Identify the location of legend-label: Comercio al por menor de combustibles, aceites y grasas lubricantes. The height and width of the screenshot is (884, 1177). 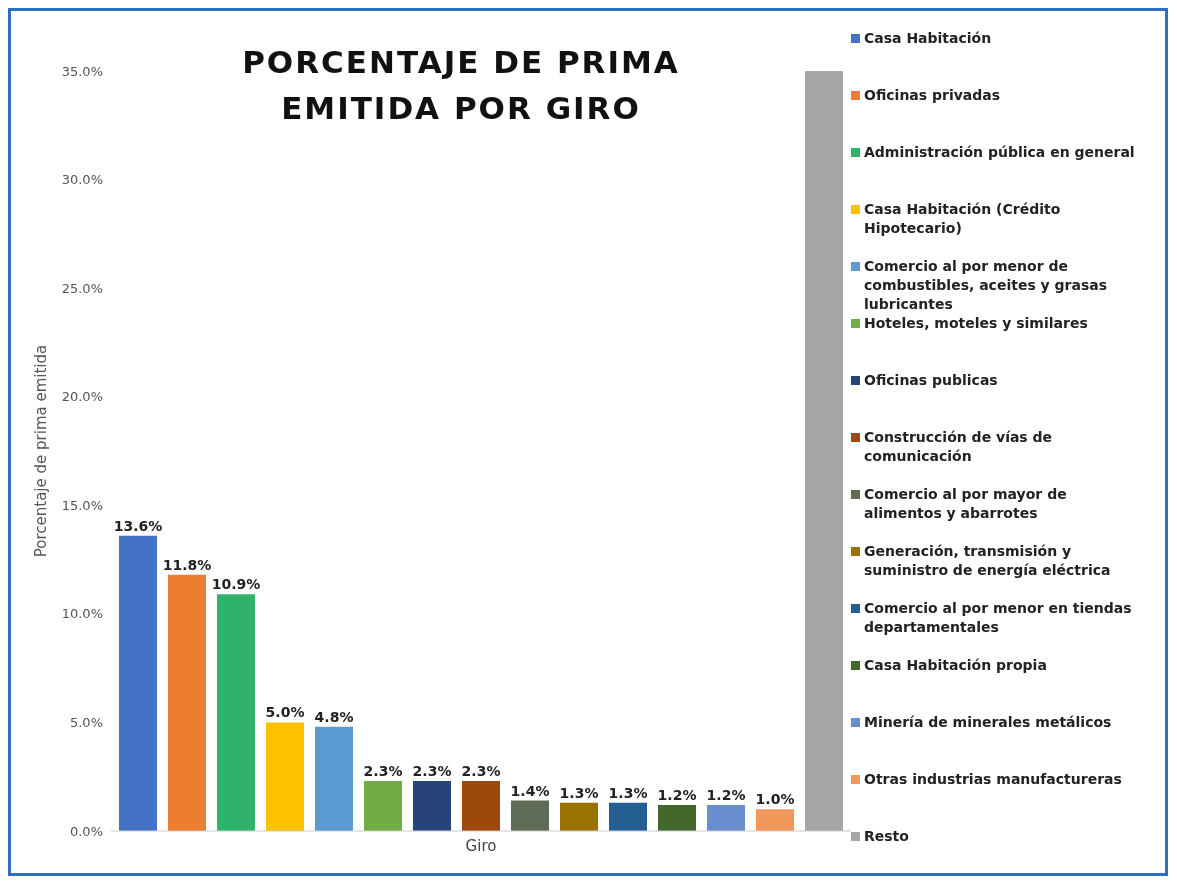
(986, 285).